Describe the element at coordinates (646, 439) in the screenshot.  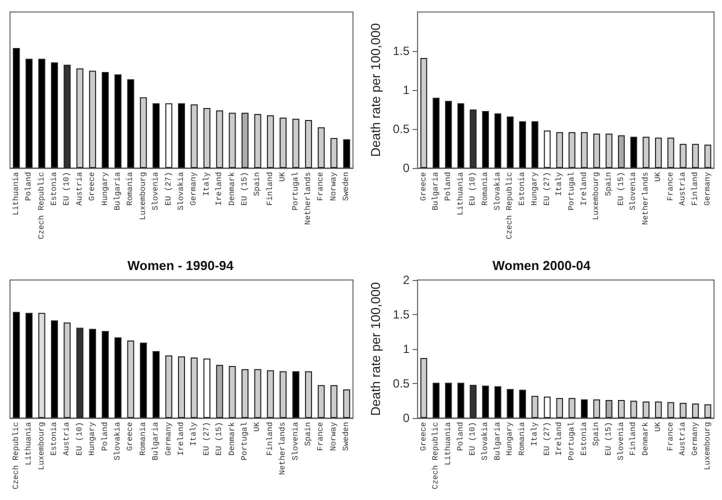
I see `x-tick-label: Denmark` at that location.